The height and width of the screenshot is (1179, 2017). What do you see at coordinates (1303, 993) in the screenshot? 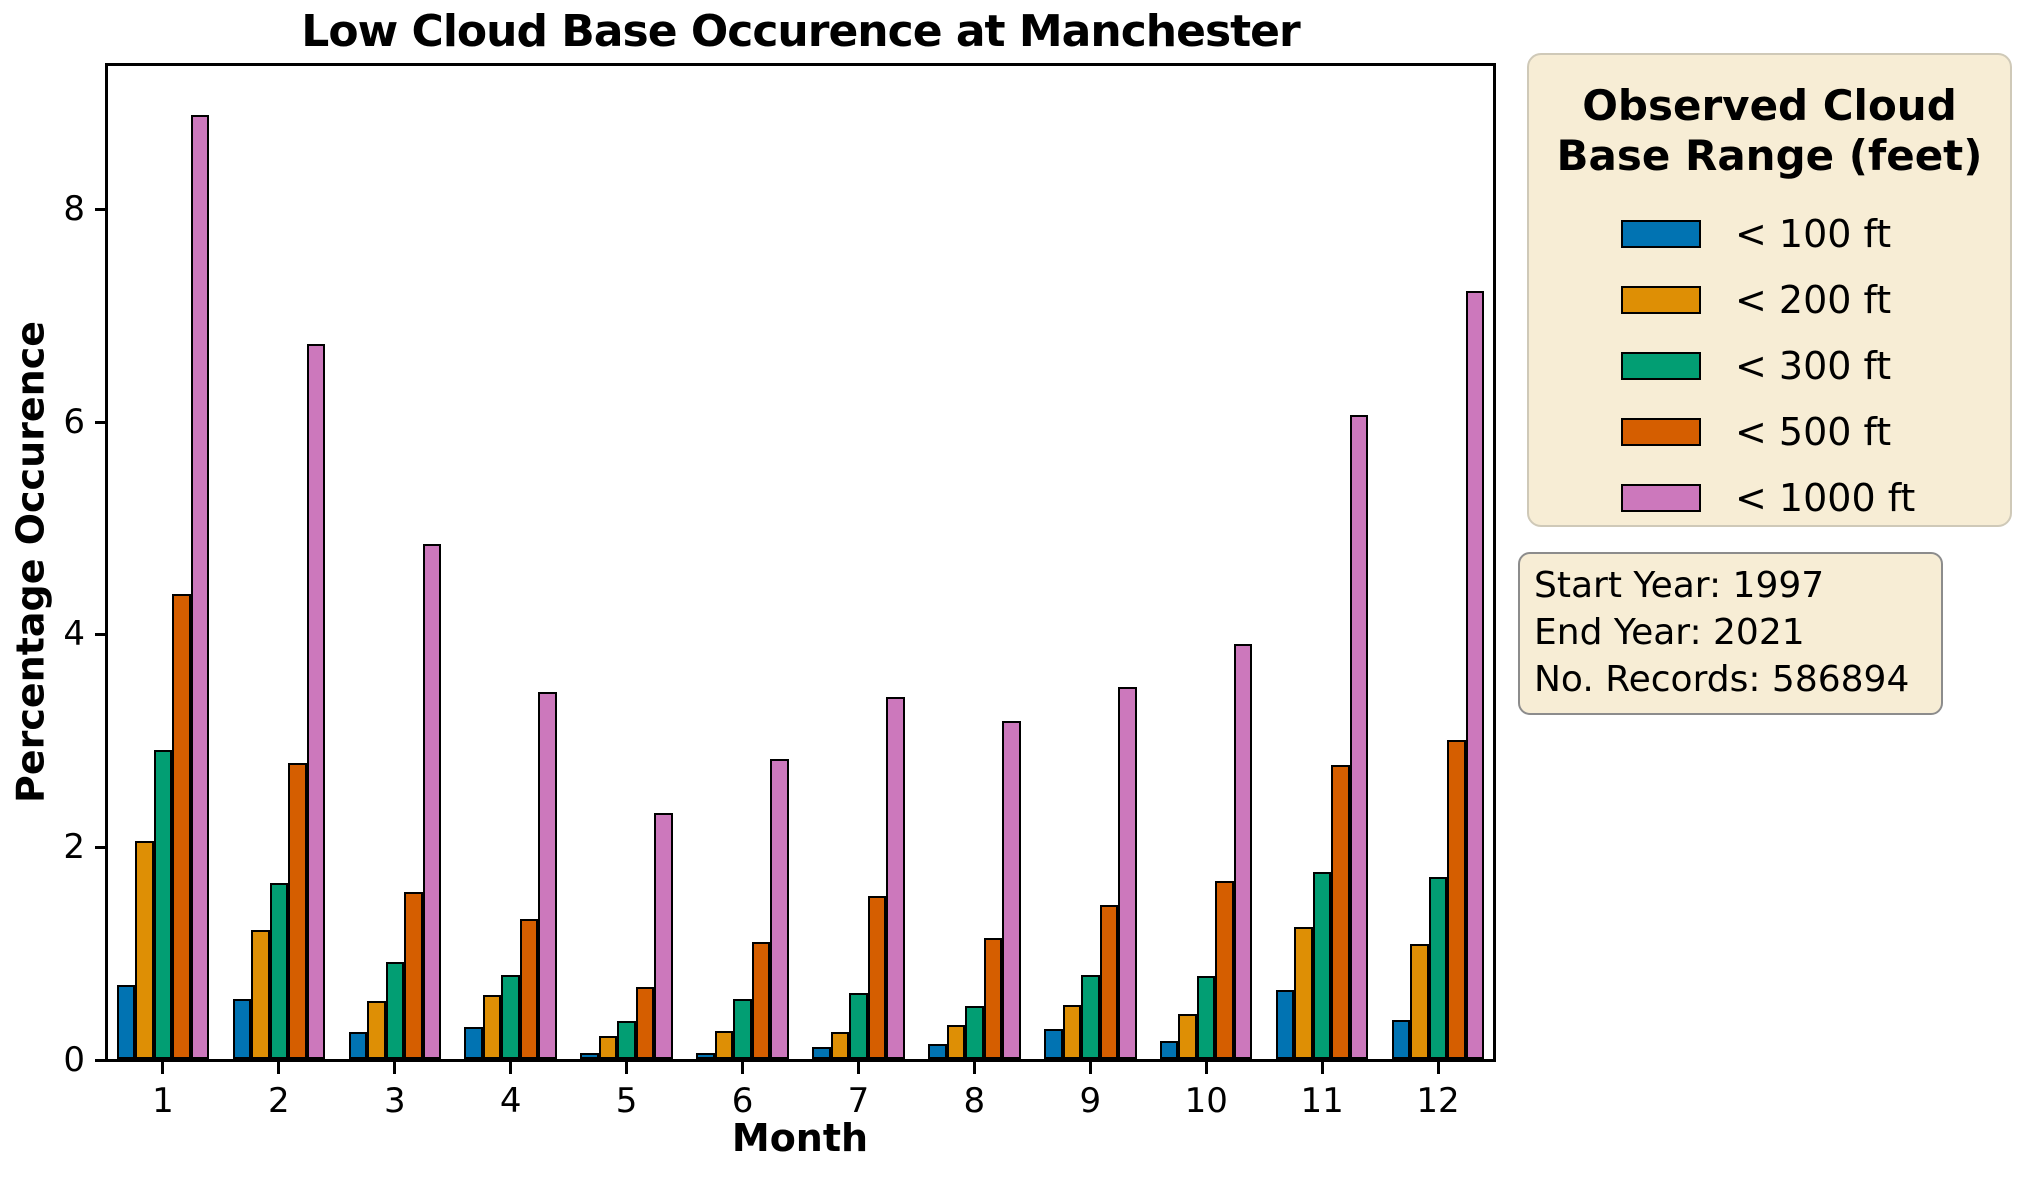
I see `bar-month11-200ft` at bounding box center [1303, 993].